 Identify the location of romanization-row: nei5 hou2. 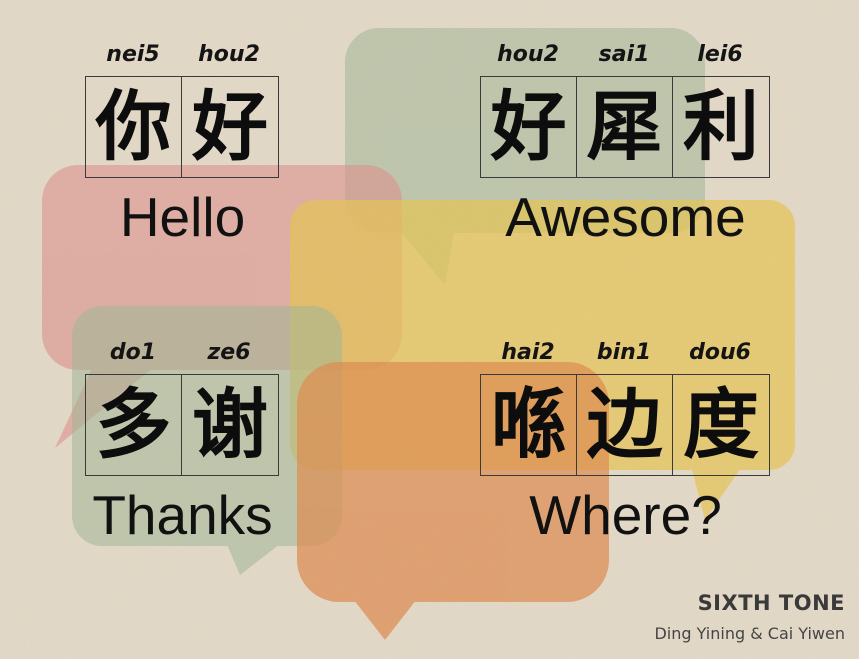
(181, 55).